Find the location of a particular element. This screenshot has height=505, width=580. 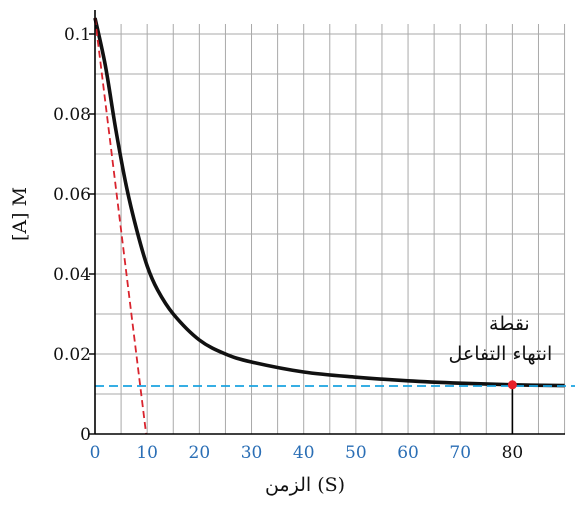

y-tick-label: 0.1 is located at coordinates (77, 35).